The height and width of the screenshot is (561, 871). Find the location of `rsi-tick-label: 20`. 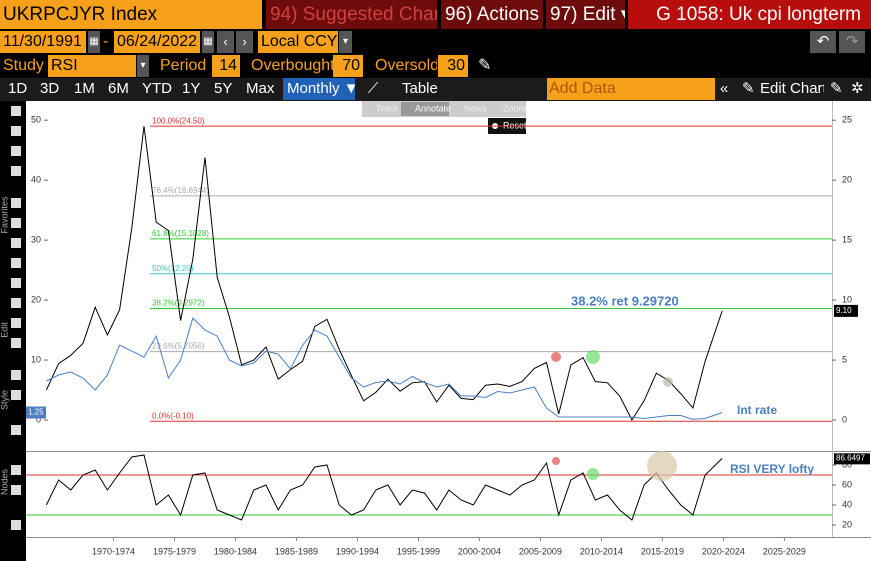

rsi-tick-label: 20 is located at coordinates (847, 524).